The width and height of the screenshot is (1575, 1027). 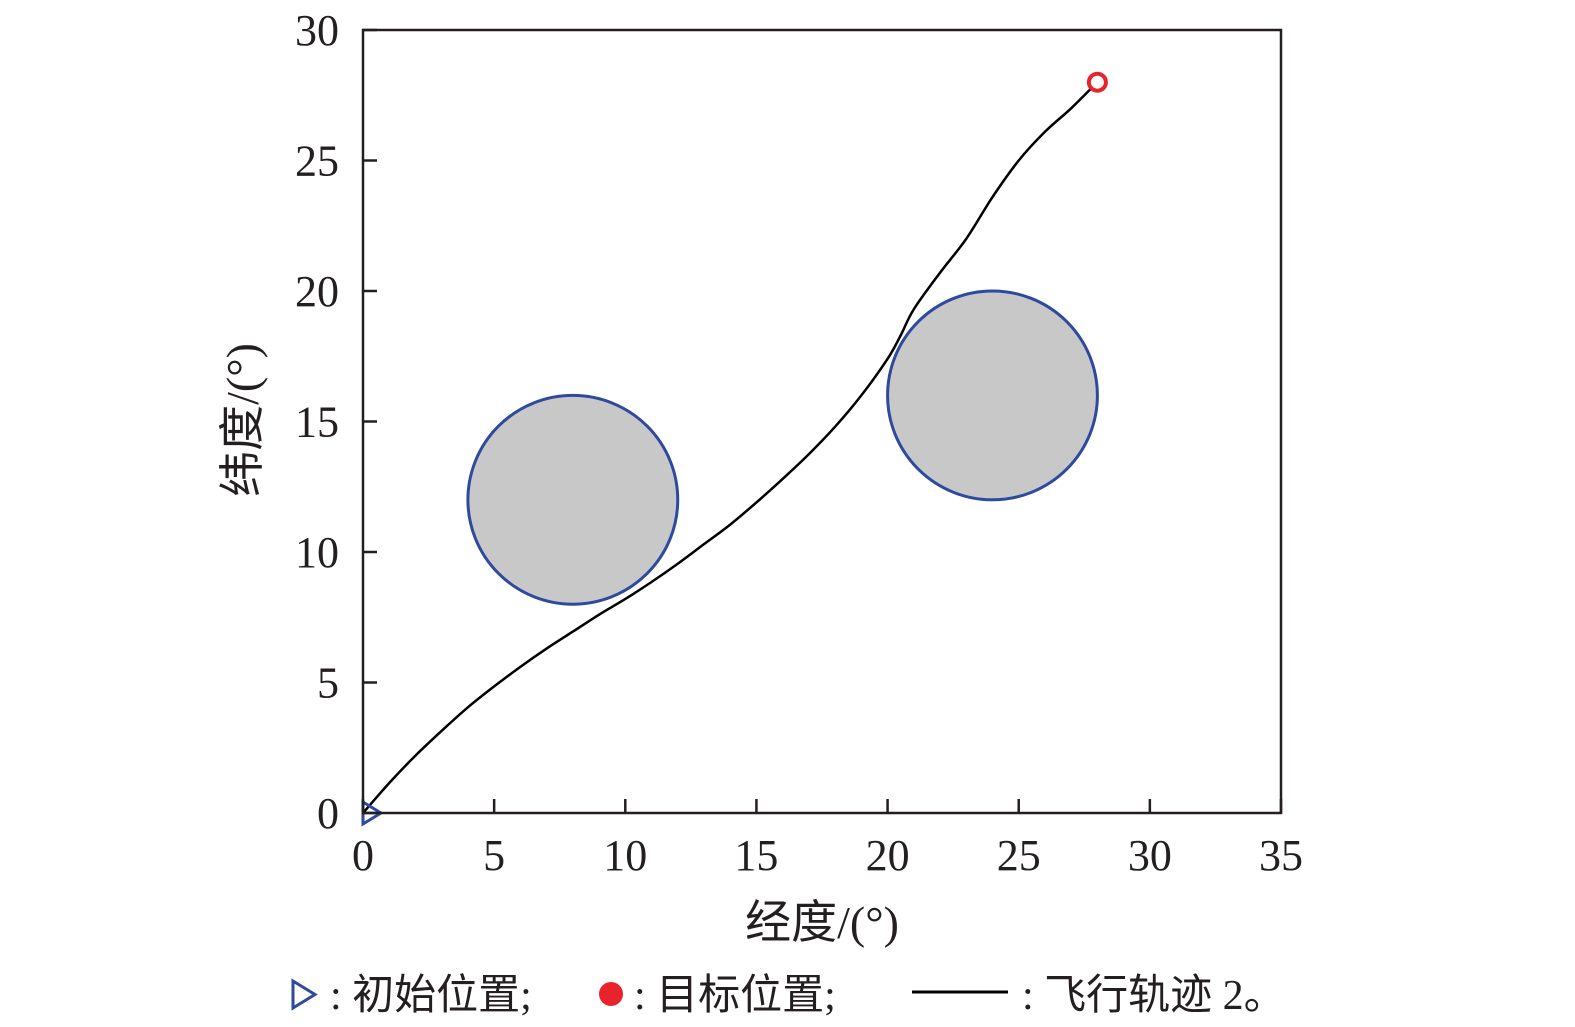 I want to click on x-tick-label: 0, so click(x=363, y=855).